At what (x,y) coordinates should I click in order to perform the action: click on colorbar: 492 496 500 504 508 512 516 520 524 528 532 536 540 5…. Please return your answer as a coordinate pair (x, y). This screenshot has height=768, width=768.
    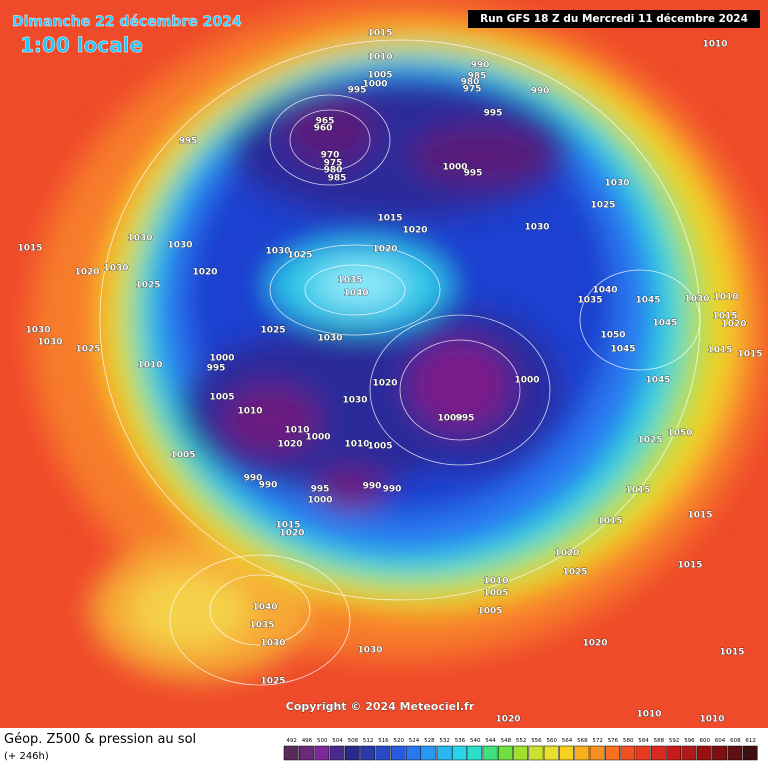
    Looking at the image, I should click on (520, 749).